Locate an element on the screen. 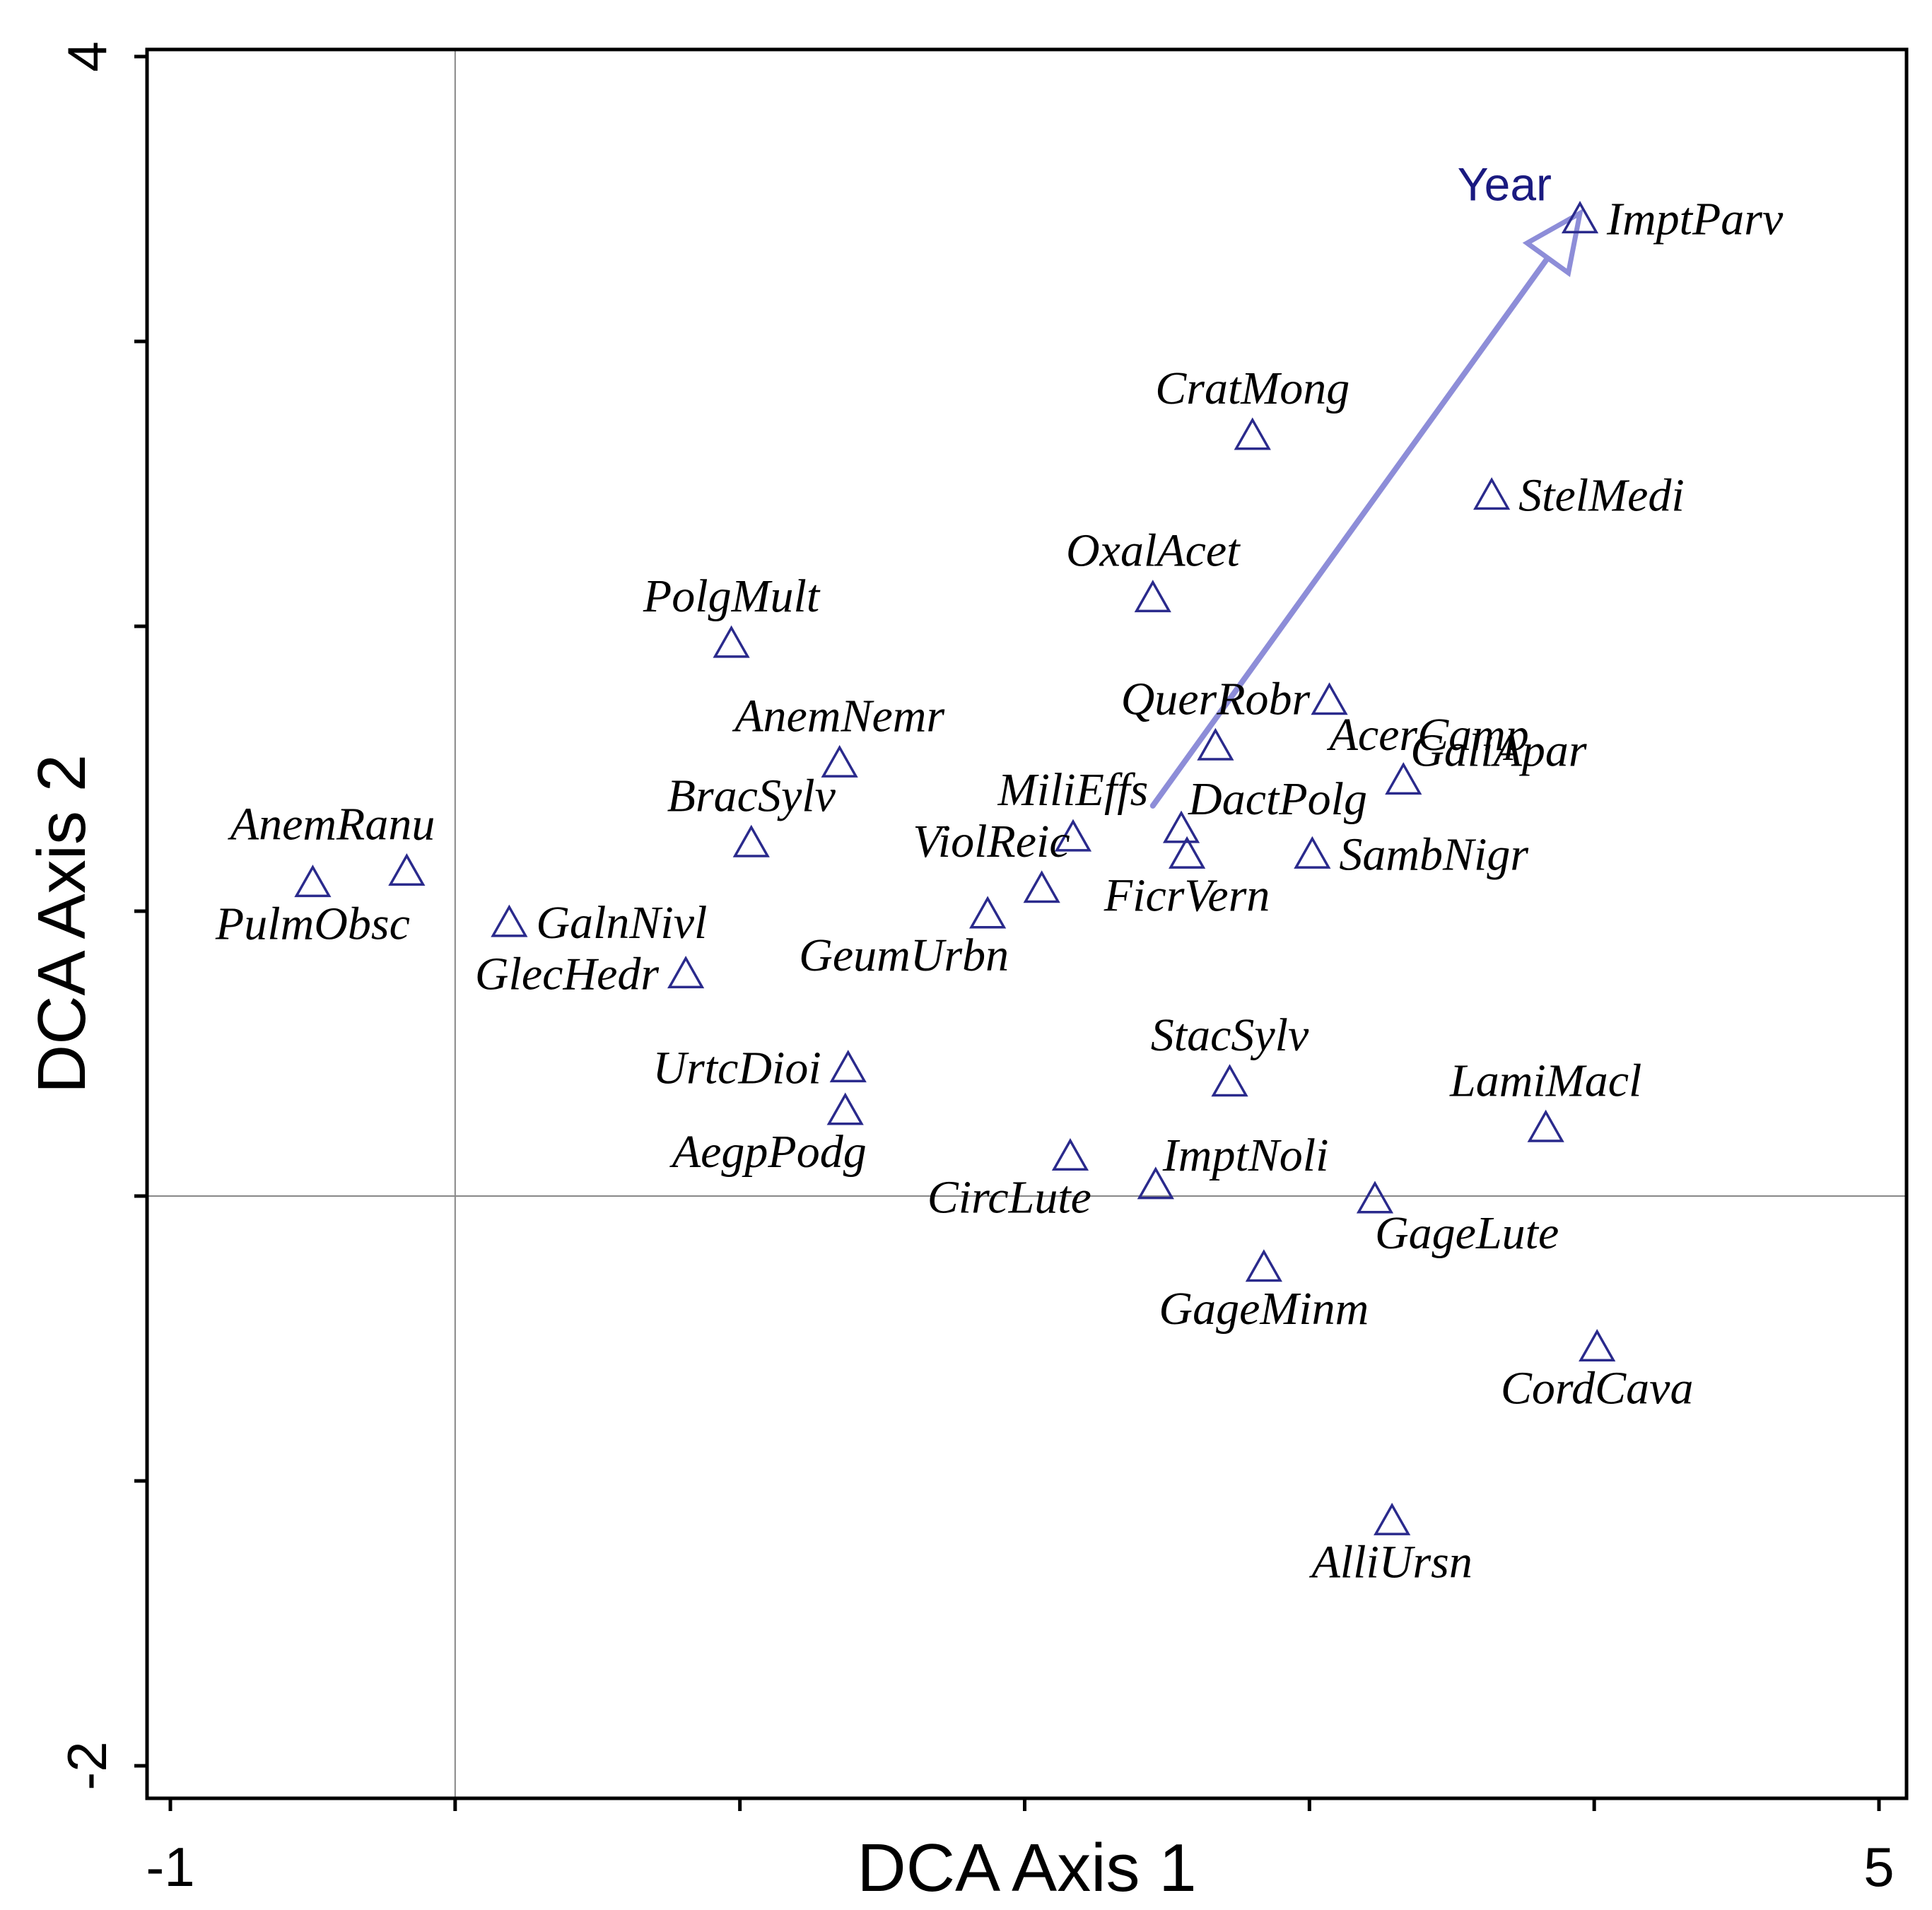 The height and width of the screenshot is (1910, 1932). species-point: FicrVern is located at coordinates (1186, 878).